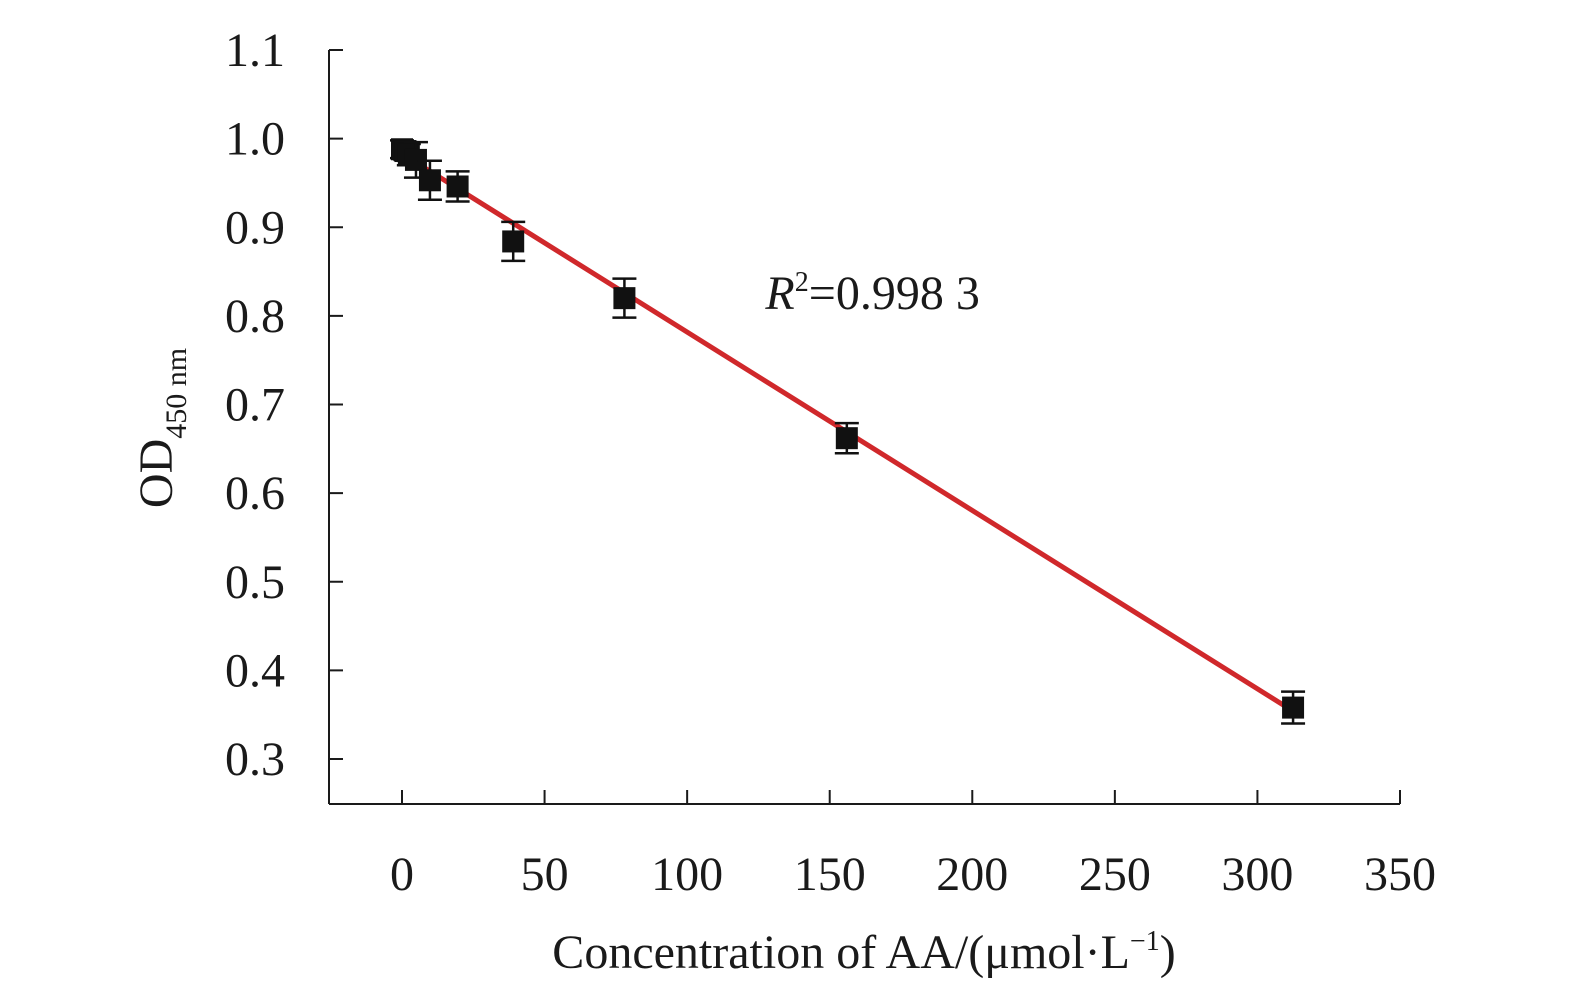 The image size is (1575, 992). What do you see at coordinates (255, 582) in the screenshot?
I see `y-tick-label: 0.5` at bounding box center [255, 582].